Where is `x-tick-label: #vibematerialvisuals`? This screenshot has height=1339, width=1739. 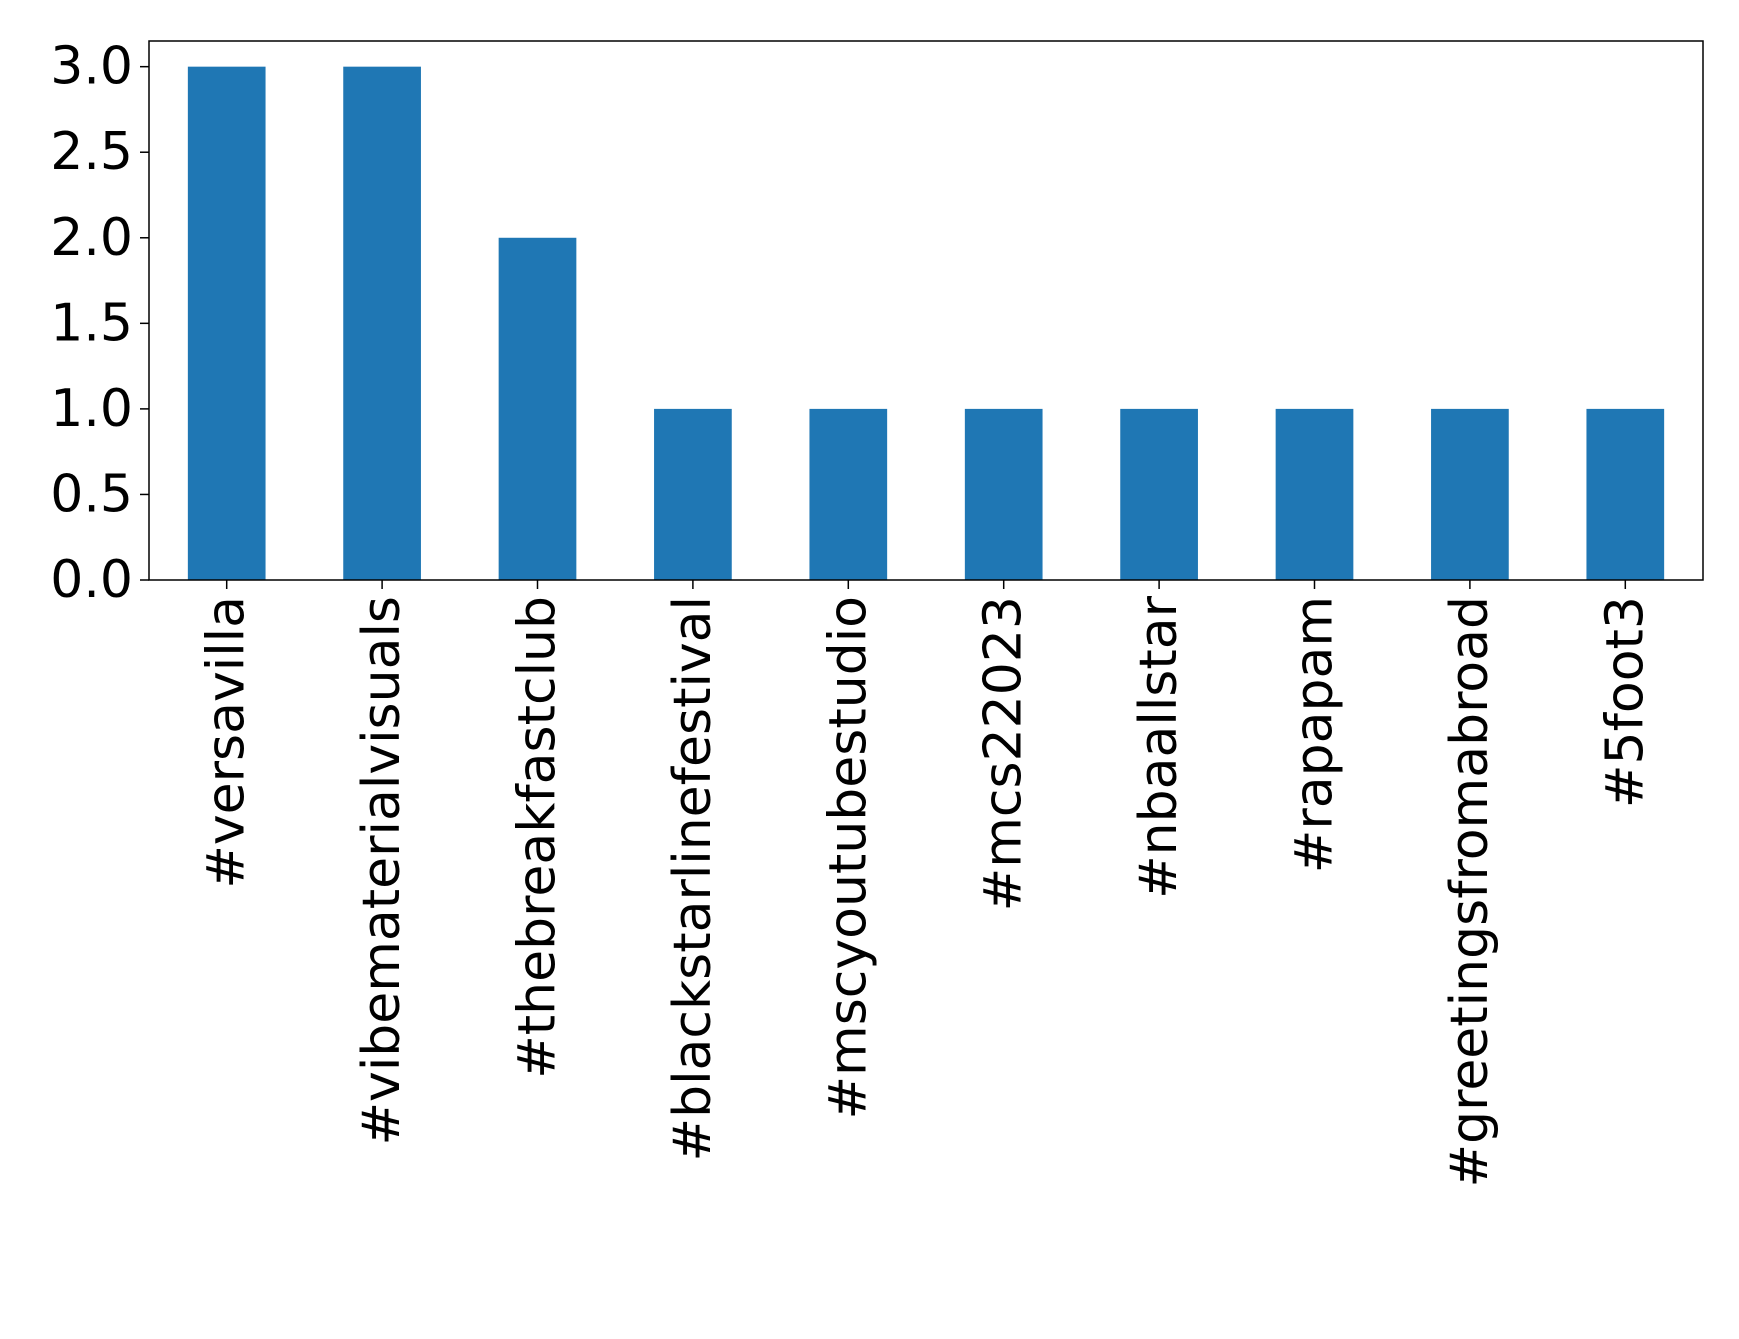
x-tick-label: #vibematerialvisuals is located at coordinates (382, 871).